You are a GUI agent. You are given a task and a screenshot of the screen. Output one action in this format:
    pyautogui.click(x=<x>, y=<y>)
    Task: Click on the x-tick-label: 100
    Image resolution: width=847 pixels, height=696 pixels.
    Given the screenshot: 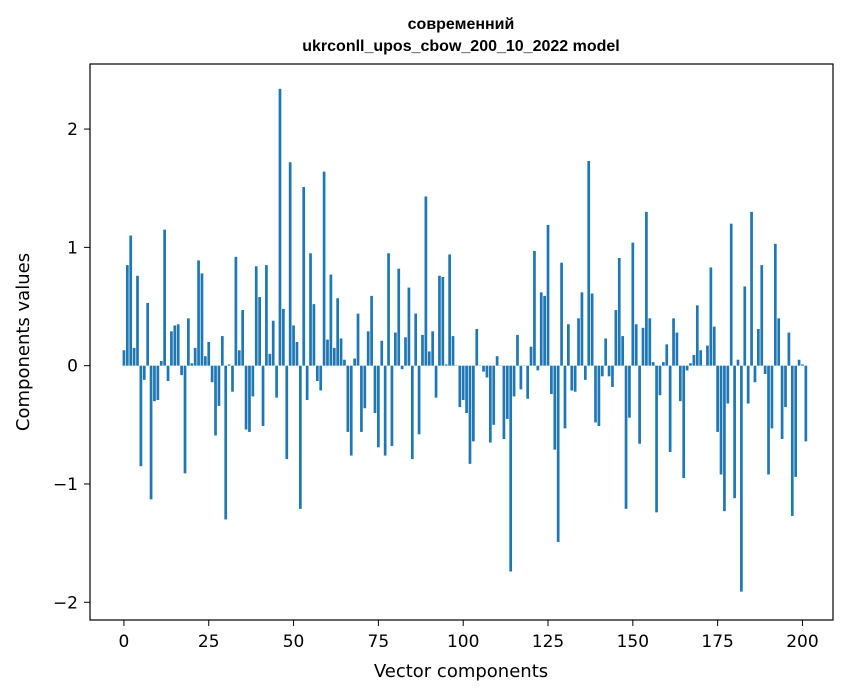 What is the action you would take?
    pyautogui.click(x=463, y=642)
    